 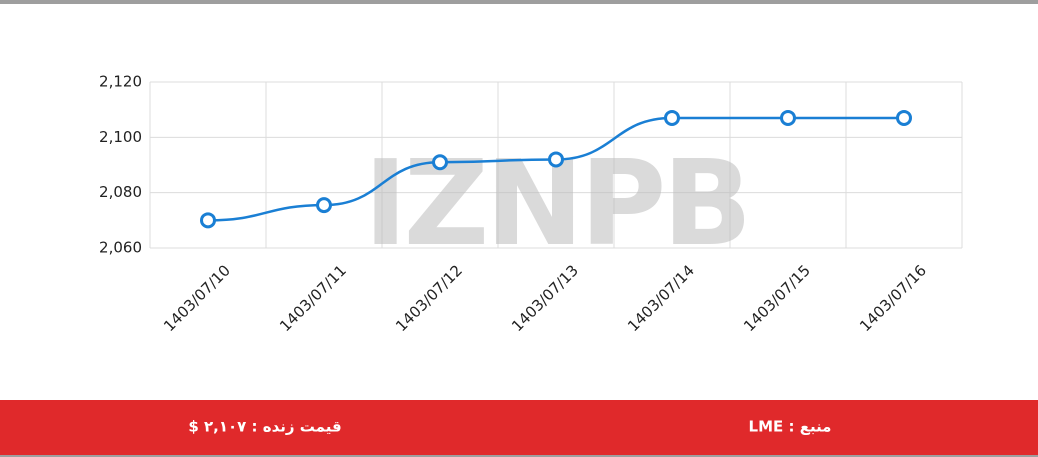 What do you see at coordinates (120, 248) in the screenshot?
I see `y-tick-label: 2,060` at bounding box center [120, 248].